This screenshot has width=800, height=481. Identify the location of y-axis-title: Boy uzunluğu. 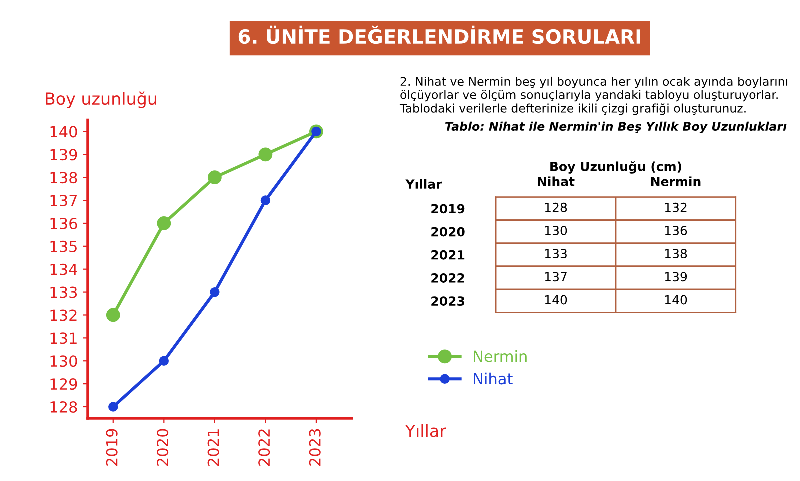
(101, 100).